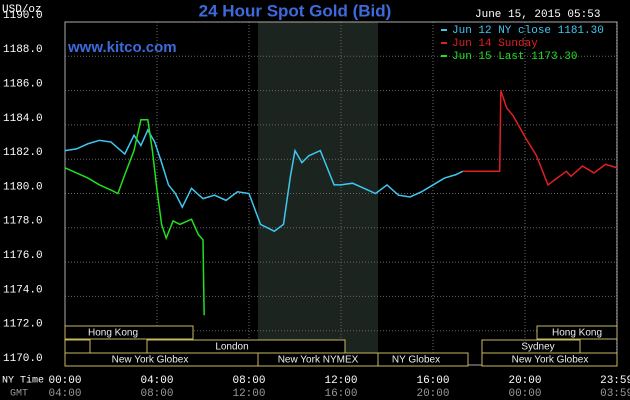 The width and height of the screenshot is (630, 400). Describe the element at coordinates (231, 347) in the screenshot. I see `session-label: London` at that location.